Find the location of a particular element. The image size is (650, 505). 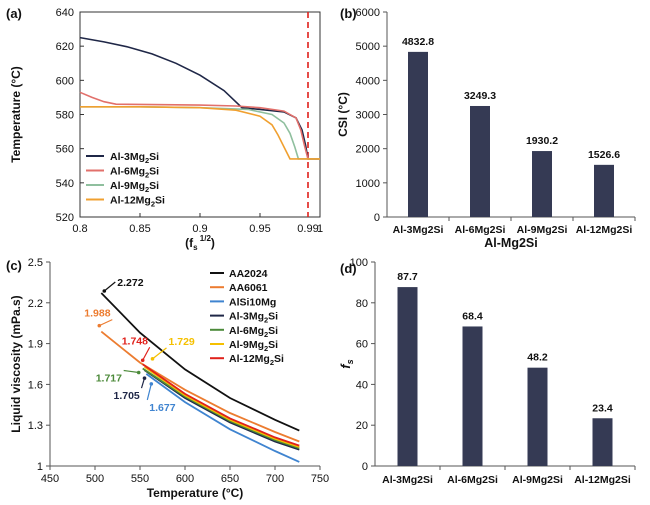

panel-label: (b) is located at coordinates (348, 13).